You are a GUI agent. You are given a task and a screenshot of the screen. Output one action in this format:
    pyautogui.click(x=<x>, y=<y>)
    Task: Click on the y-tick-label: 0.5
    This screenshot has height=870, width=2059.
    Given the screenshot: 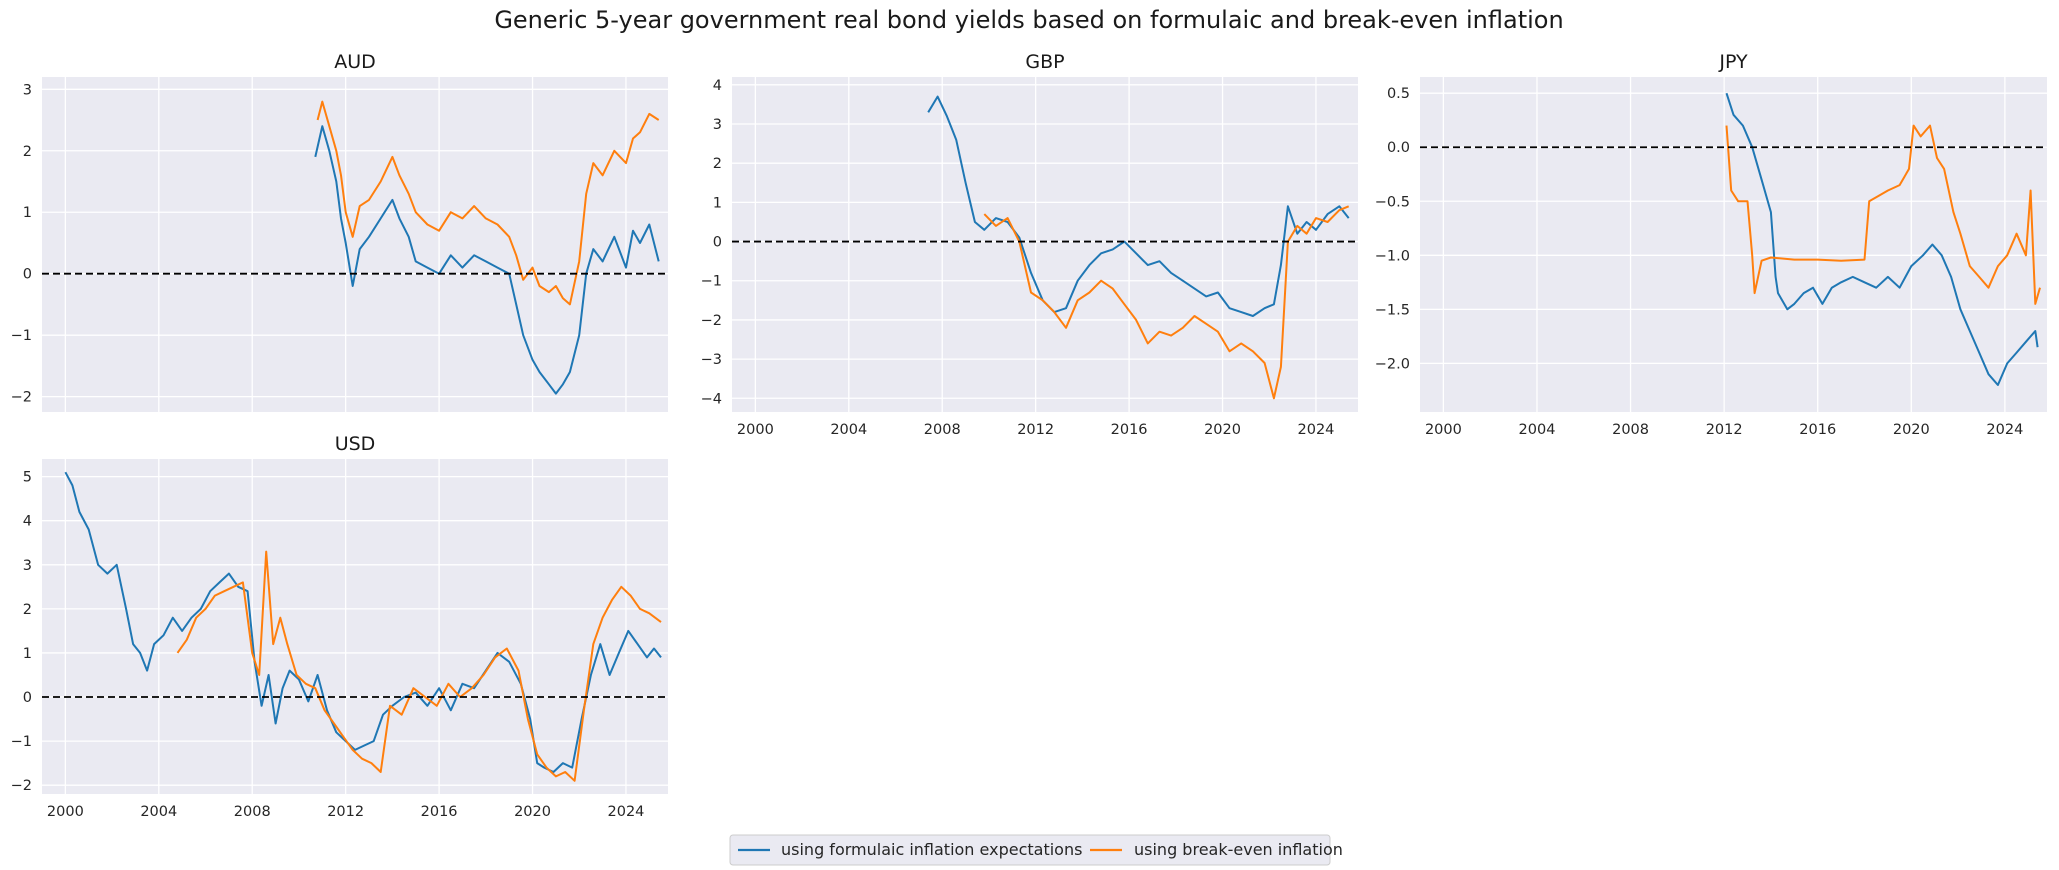 What is the action you would take?
    pyautogui.click(x=1398, y=94)
    